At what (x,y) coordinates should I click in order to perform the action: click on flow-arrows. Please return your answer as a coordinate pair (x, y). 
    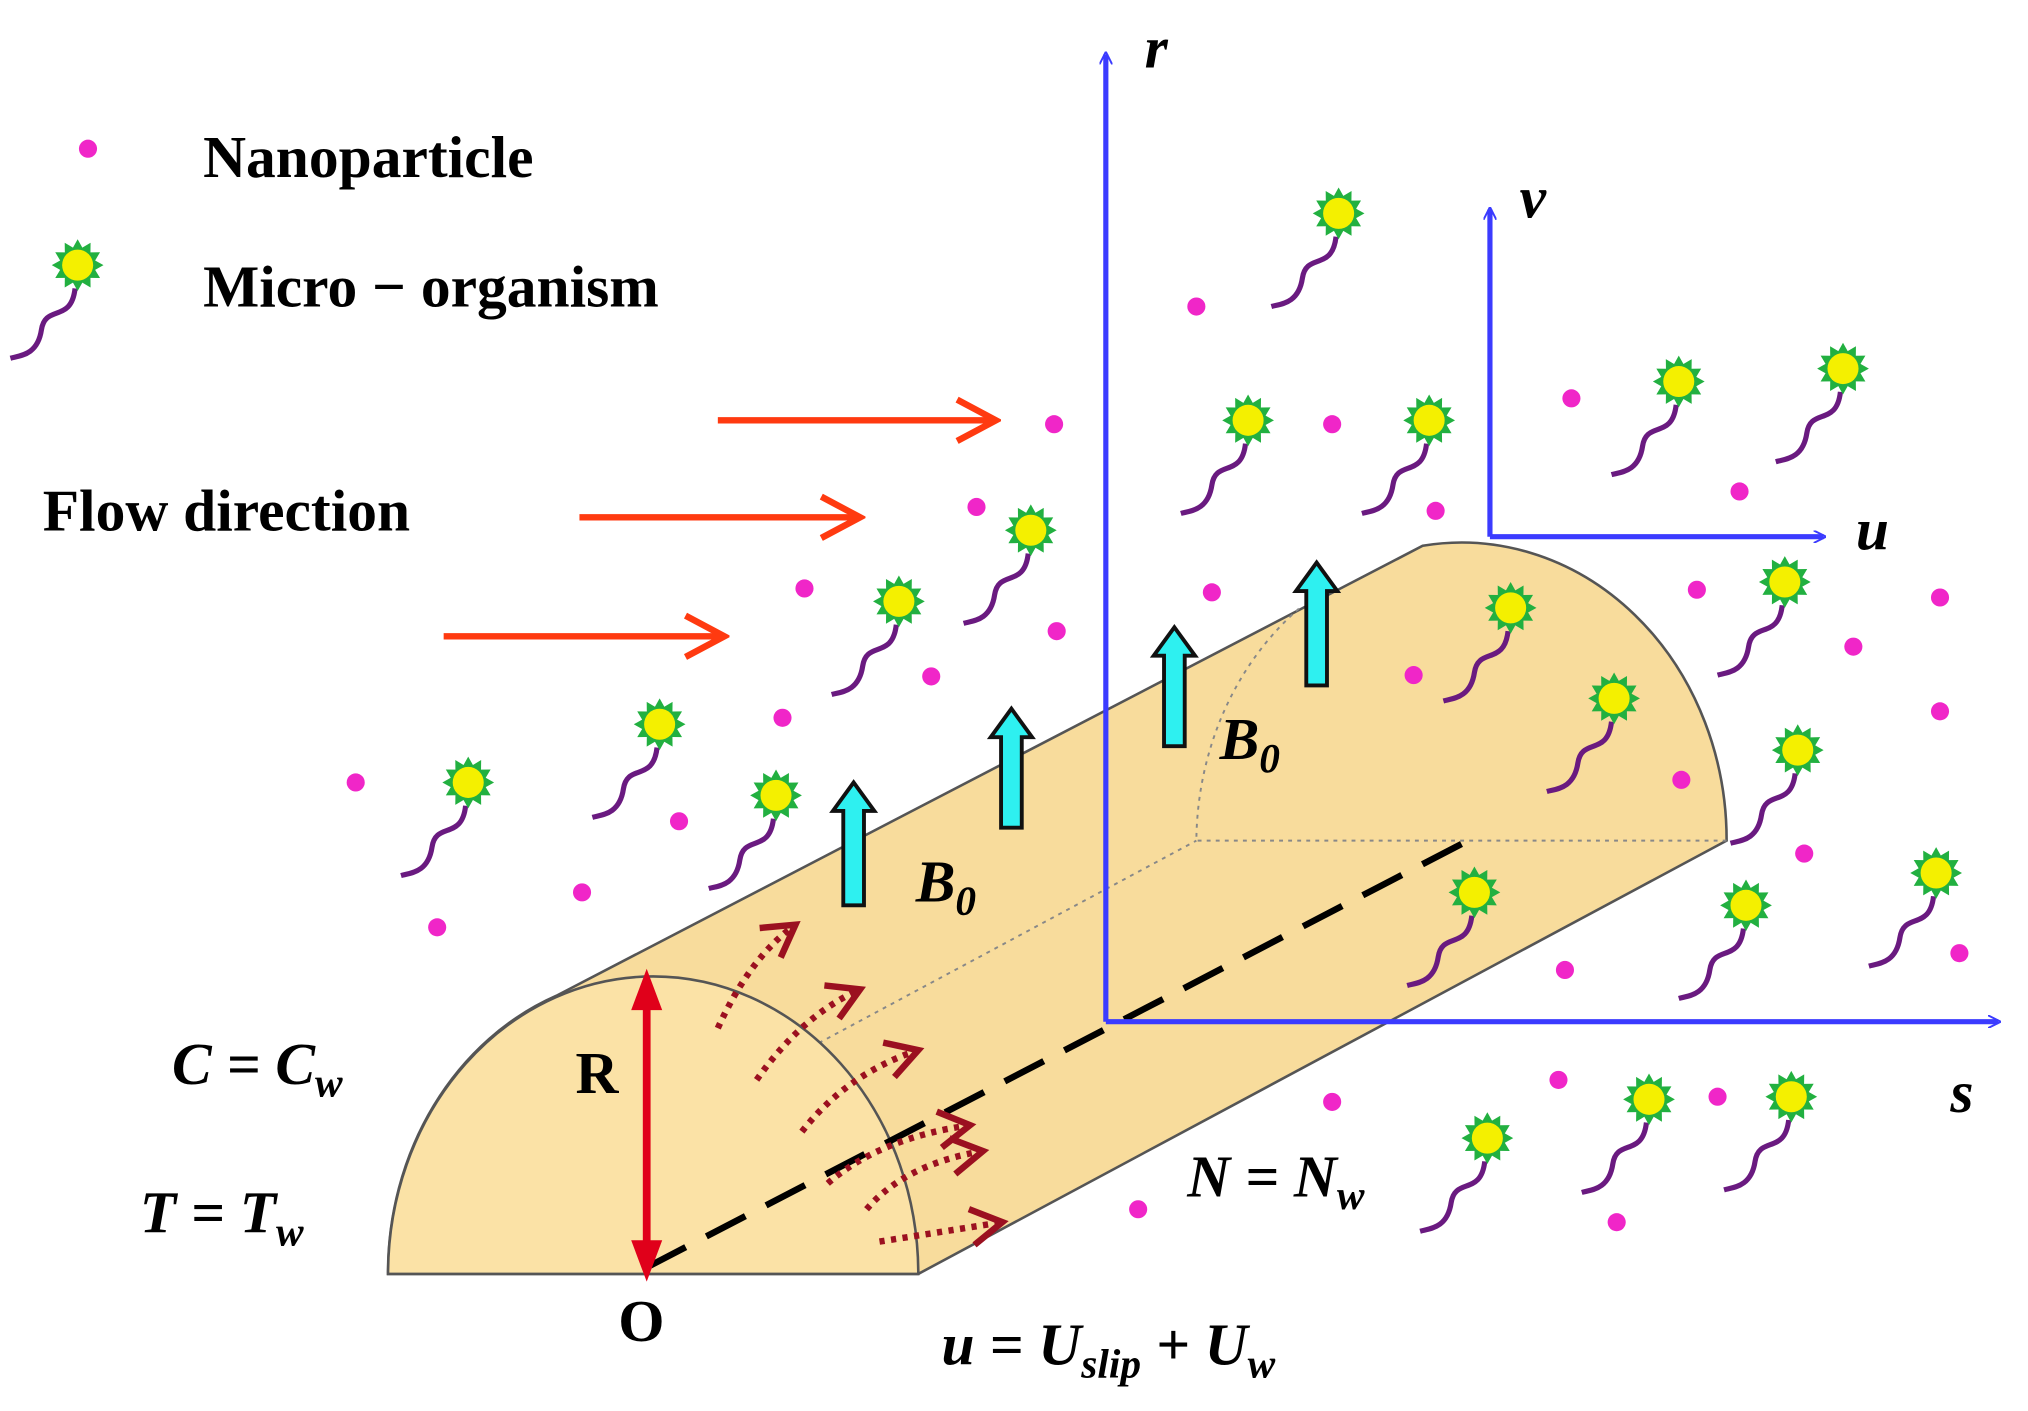
    Looking at the image, I should click on (719, 528).